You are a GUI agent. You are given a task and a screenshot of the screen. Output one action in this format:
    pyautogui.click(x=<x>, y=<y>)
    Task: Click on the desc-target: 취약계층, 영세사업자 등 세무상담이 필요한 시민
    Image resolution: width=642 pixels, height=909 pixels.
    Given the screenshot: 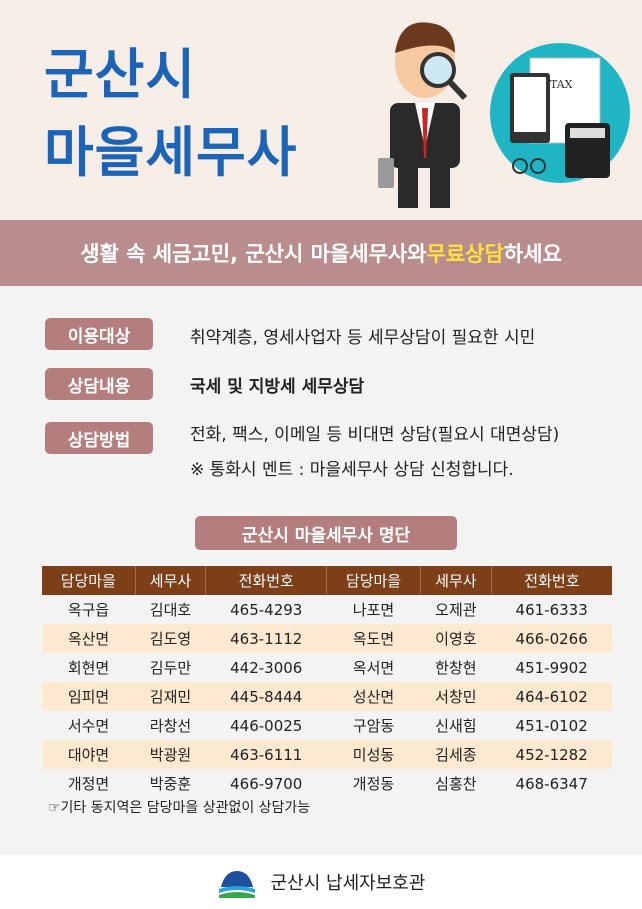 What is the action you would take?
    pyautogui.click(x=363, y=338)
    